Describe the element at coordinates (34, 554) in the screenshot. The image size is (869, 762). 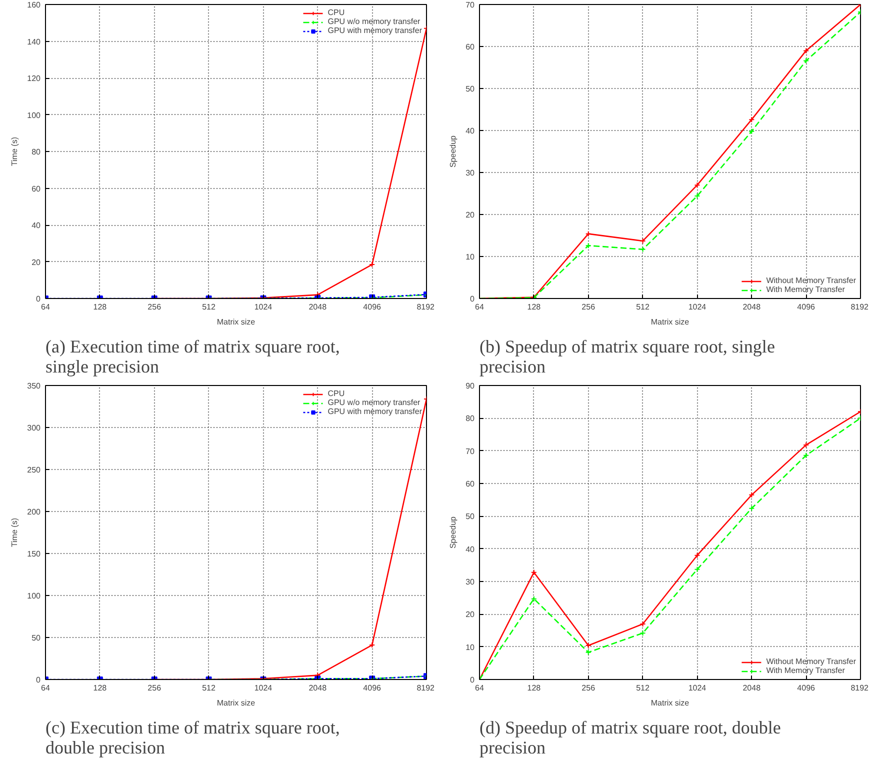
I see `y-tick-label: 150` at that location.